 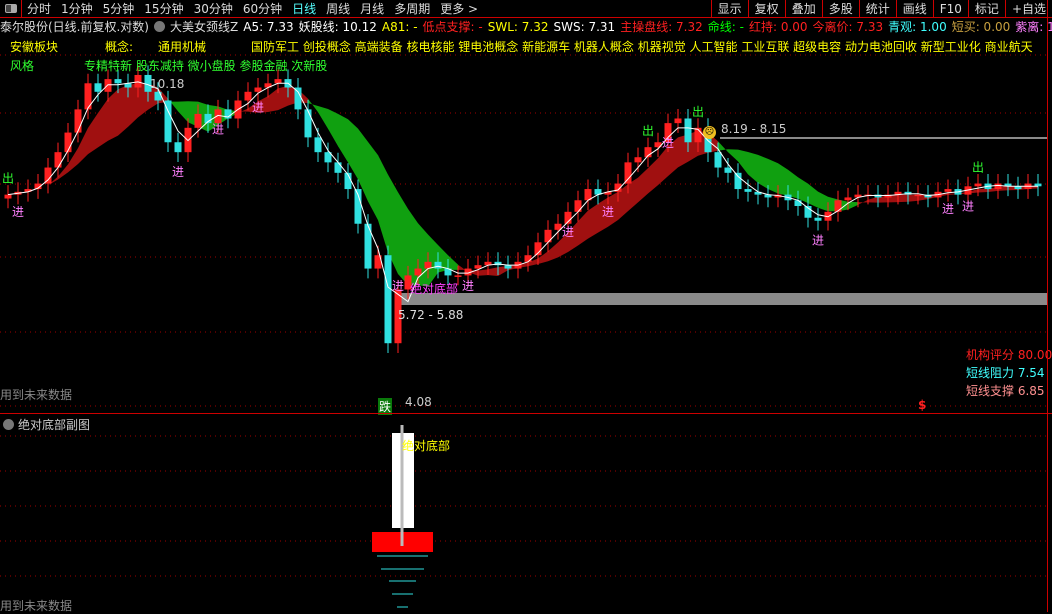 I want to click on sad-face-icon: ☹, so click(x=709, y=132).